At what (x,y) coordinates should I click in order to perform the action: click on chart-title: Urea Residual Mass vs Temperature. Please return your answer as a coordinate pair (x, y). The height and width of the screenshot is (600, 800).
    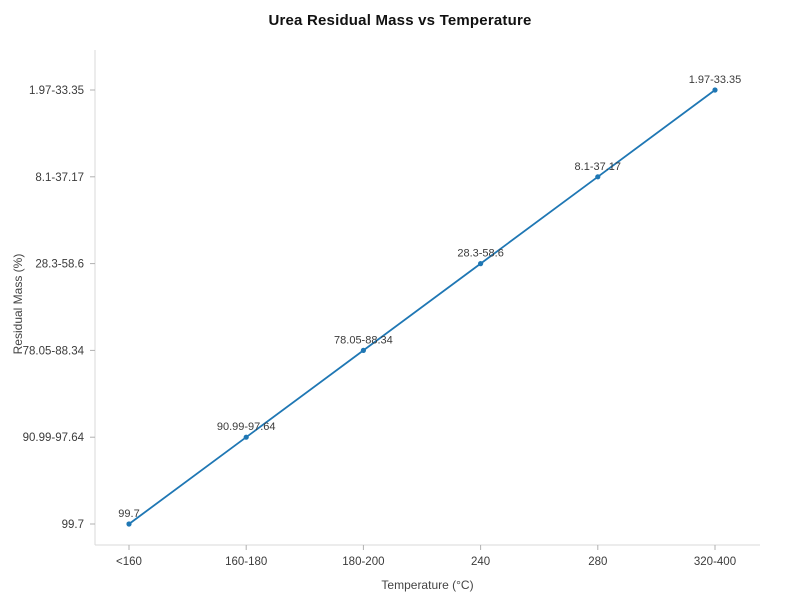
    Looking at the image, I should click on (400, 20).